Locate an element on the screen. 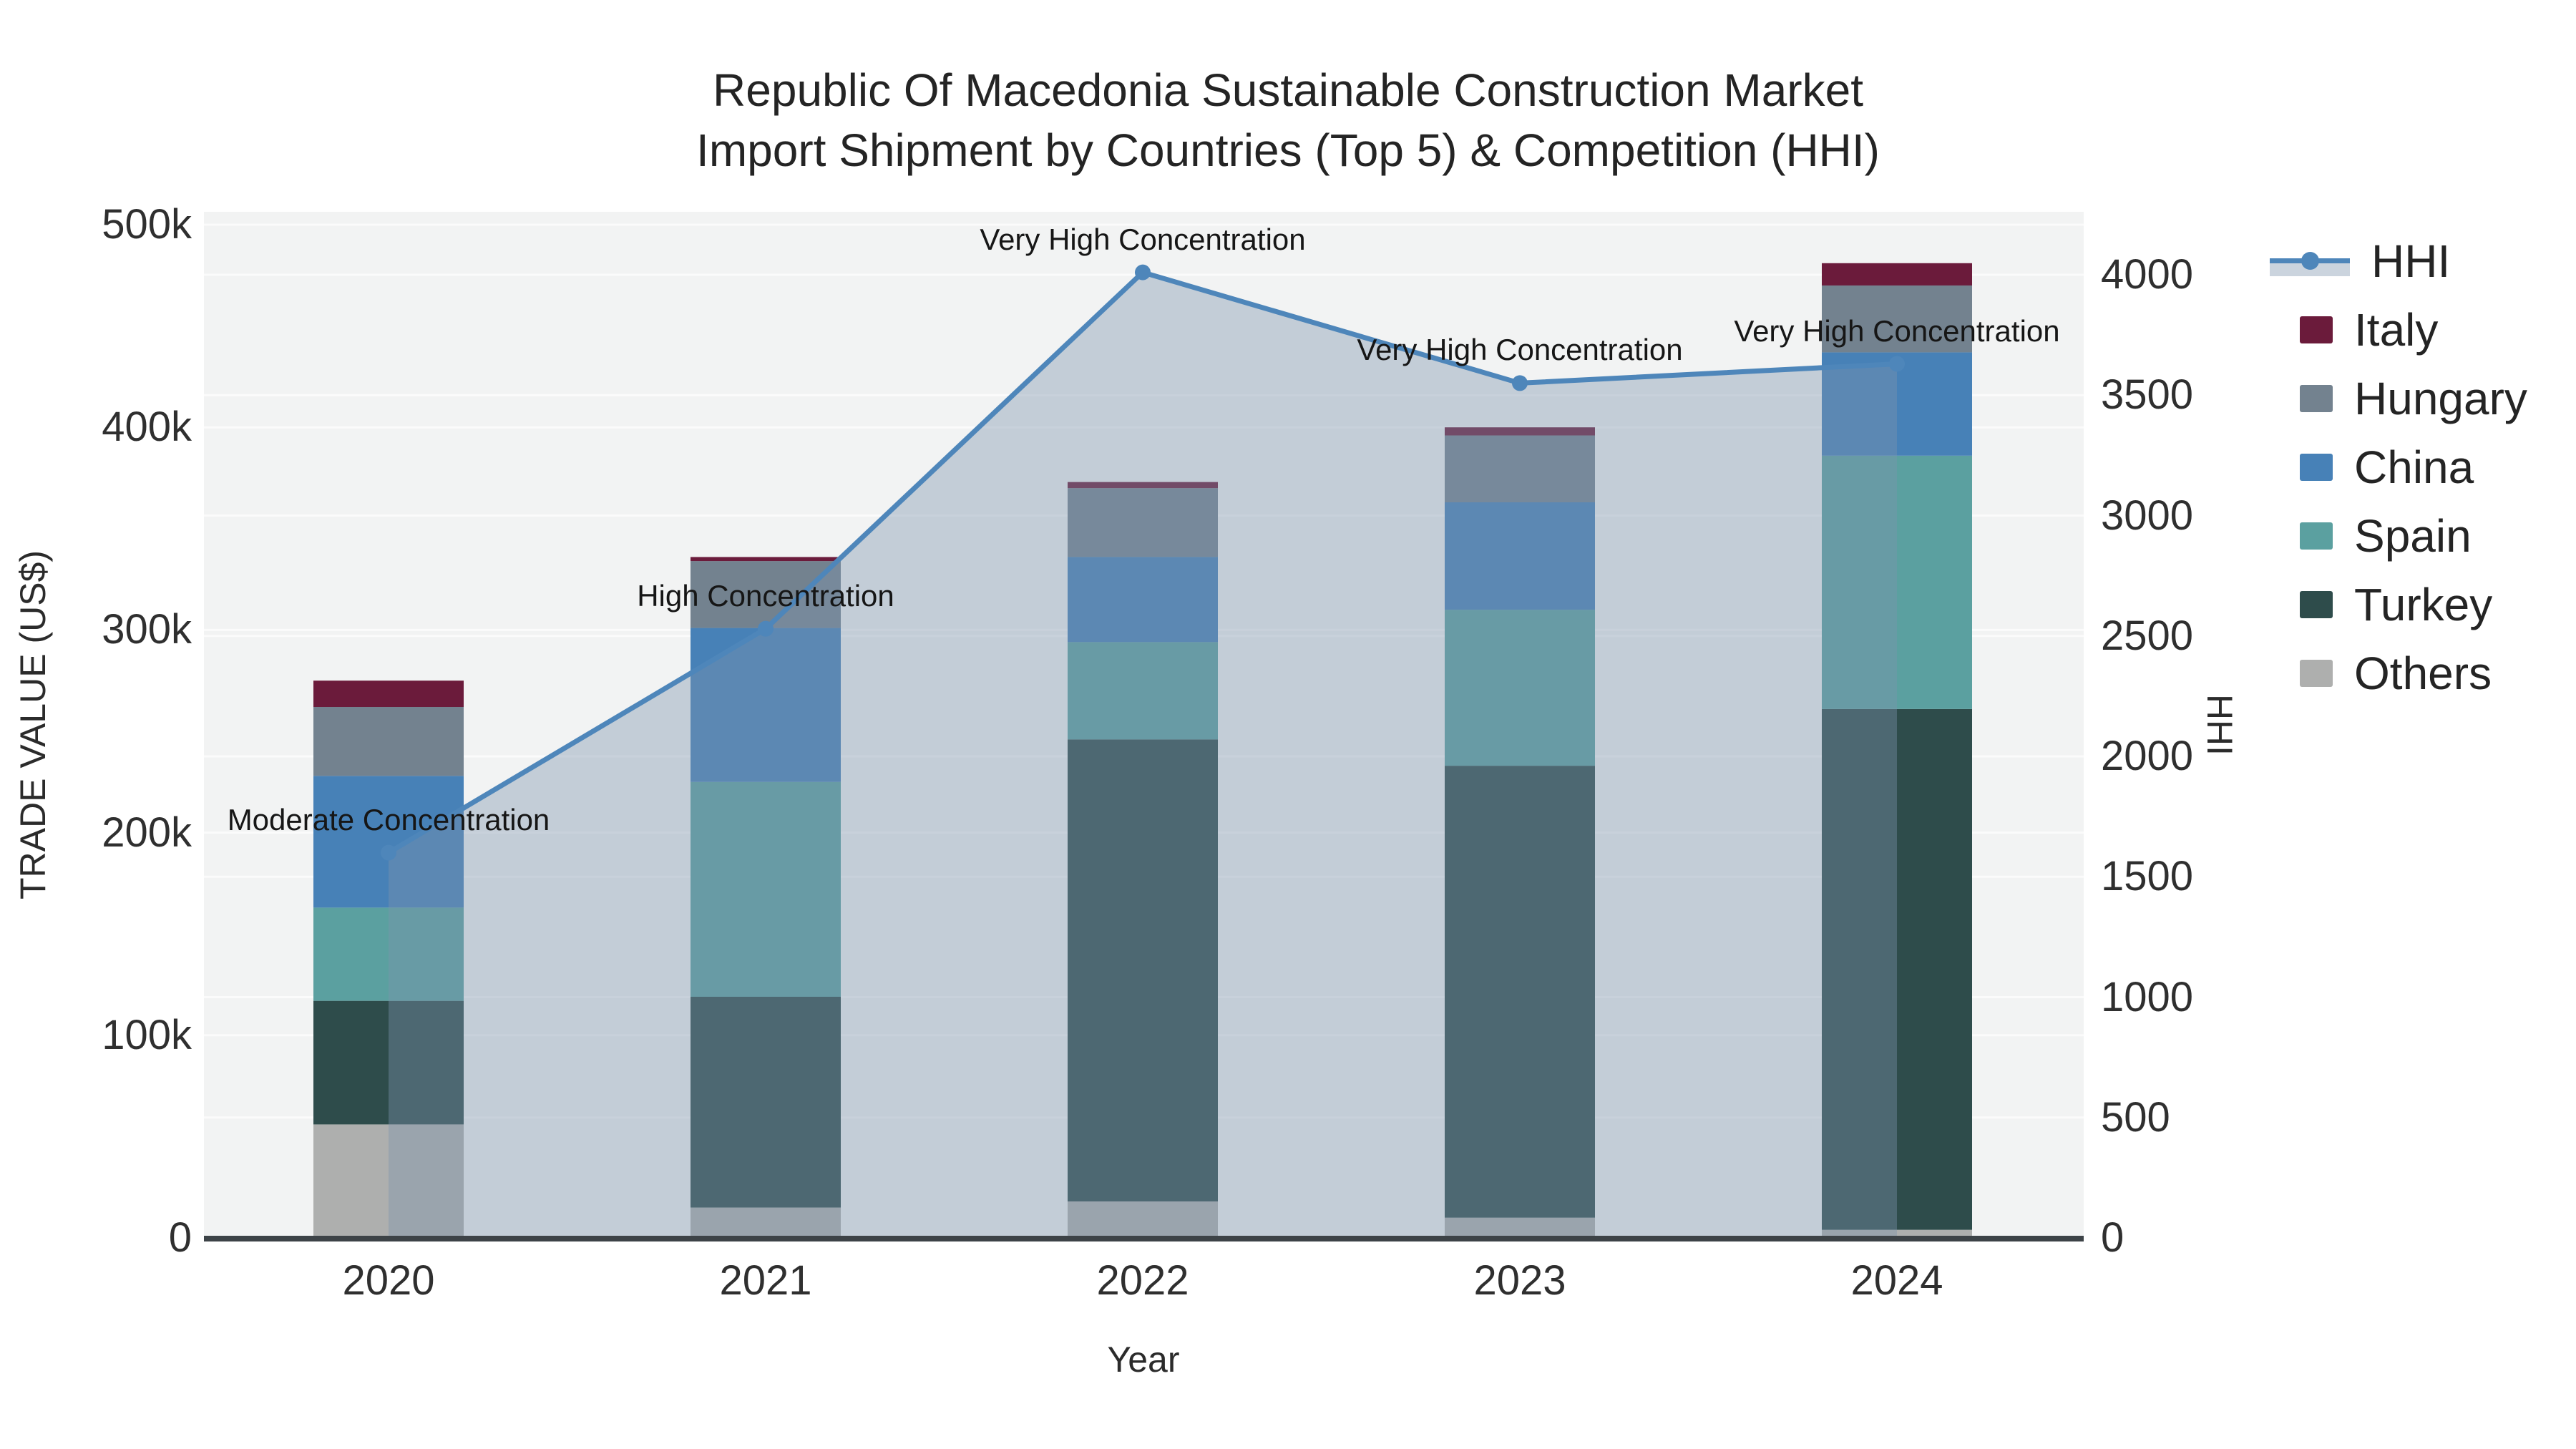 This screenshot has width=2576, height=1449. bar-segment-spain-2024 is located at coordinates (1897, 582).